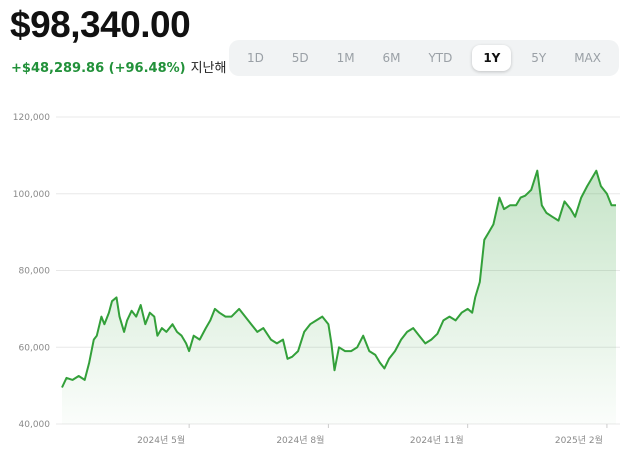 The image size is (624, 459). I want to click on x-tick-label: 2024년 8월, so click(300, 440).